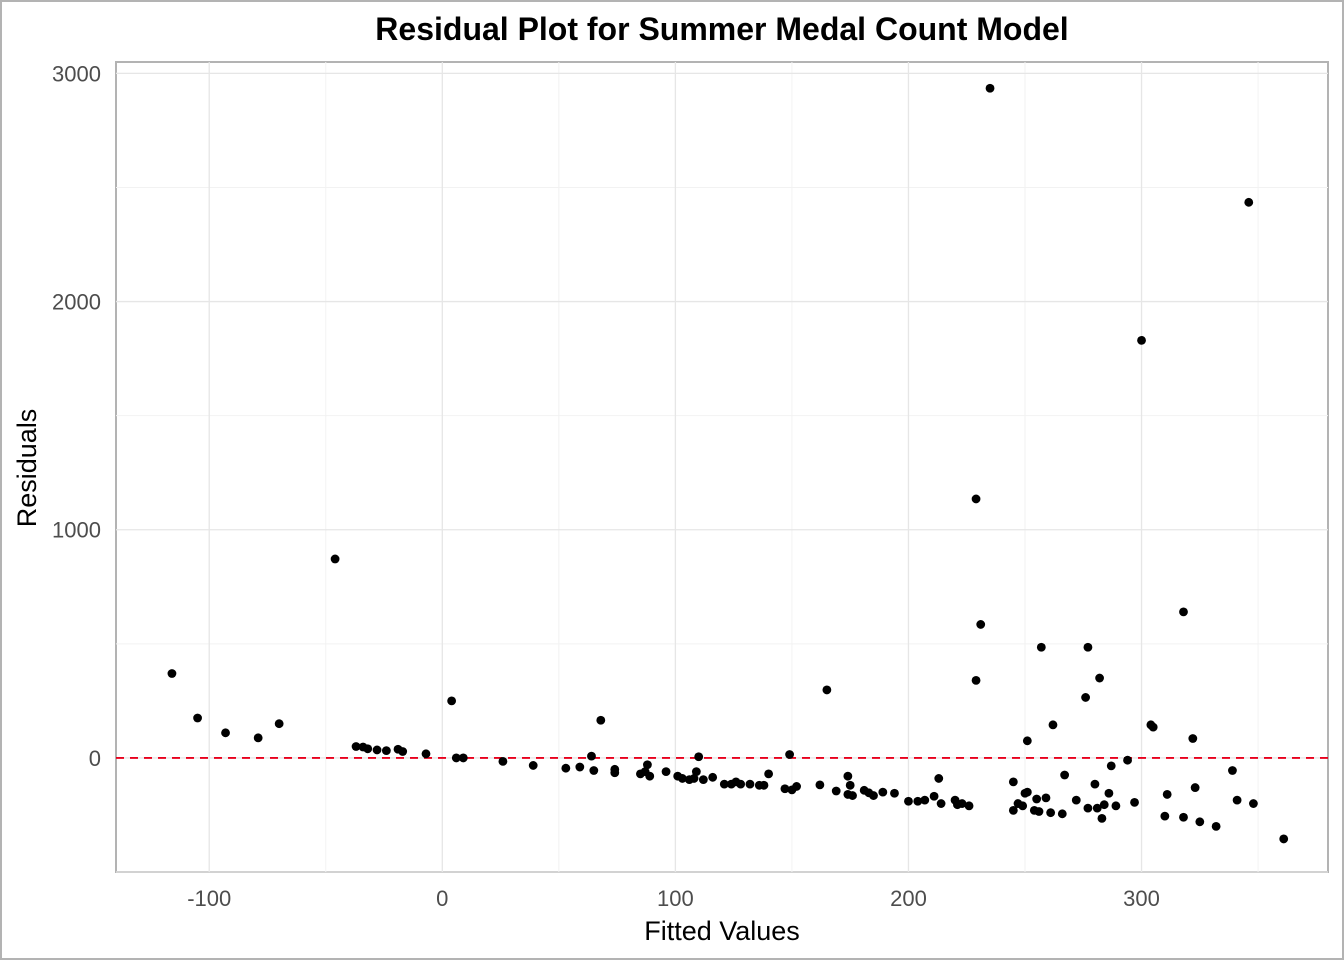 Image resolution: width=1344 pixels, height=960 pixels. I want to click on x-tick-label: 100, so click(675, 898).